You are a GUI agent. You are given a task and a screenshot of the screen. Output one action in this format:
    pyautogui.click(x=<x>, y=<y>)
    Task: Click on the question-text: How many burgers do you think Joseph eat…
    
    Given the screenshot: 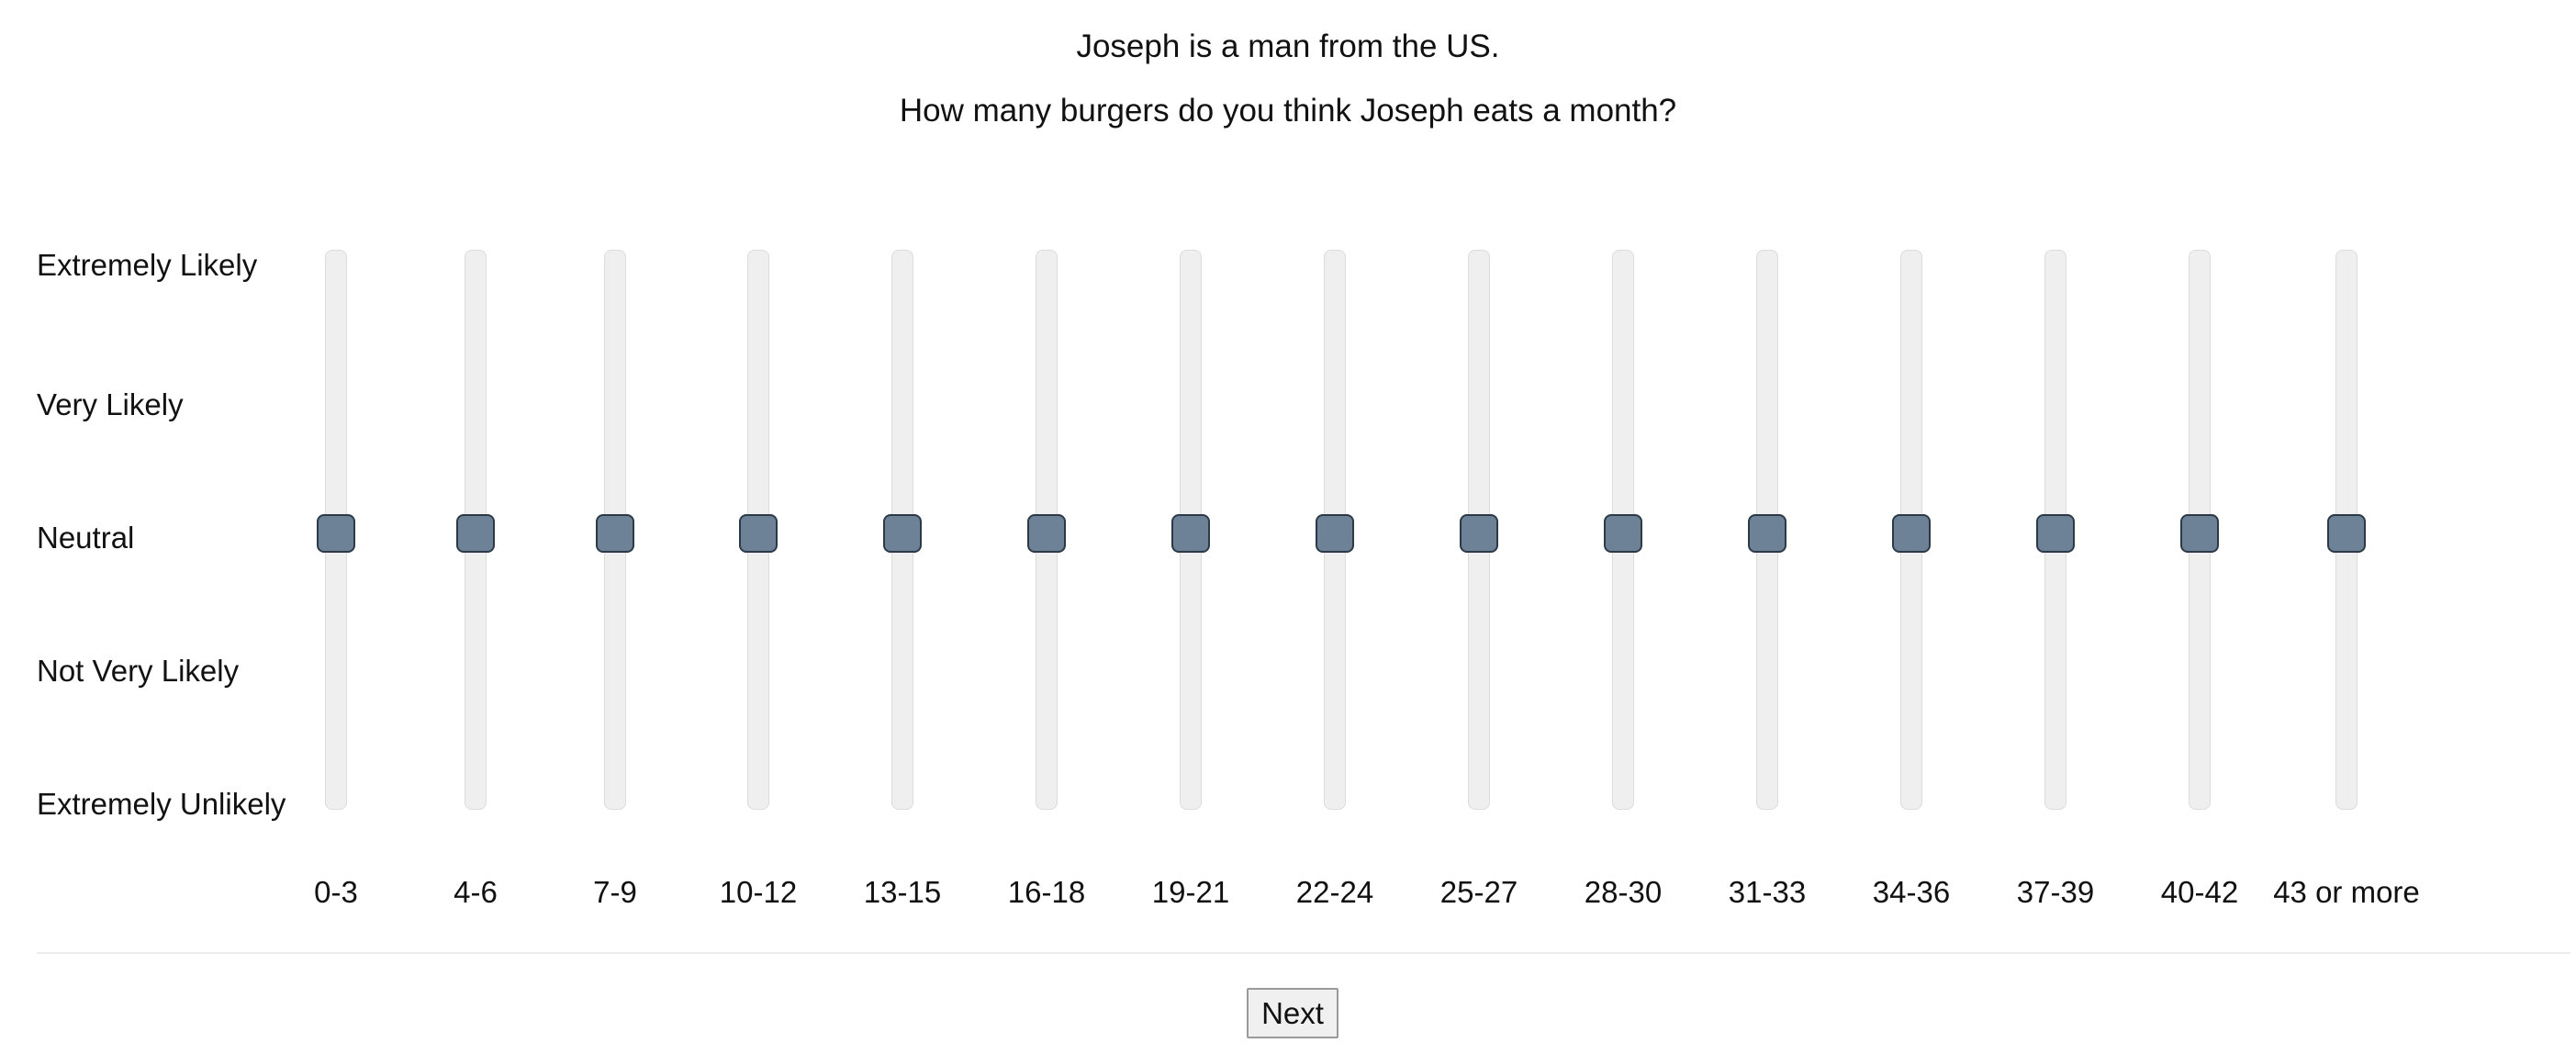 What is the action you would take?
    pyautogui.click(x=1288, y=111)
    